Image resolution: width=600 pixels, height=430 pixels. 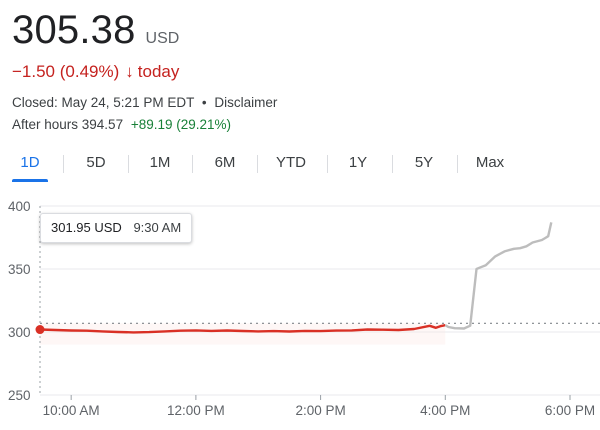 I want to click on hover-point, so click(x=40, y=330).